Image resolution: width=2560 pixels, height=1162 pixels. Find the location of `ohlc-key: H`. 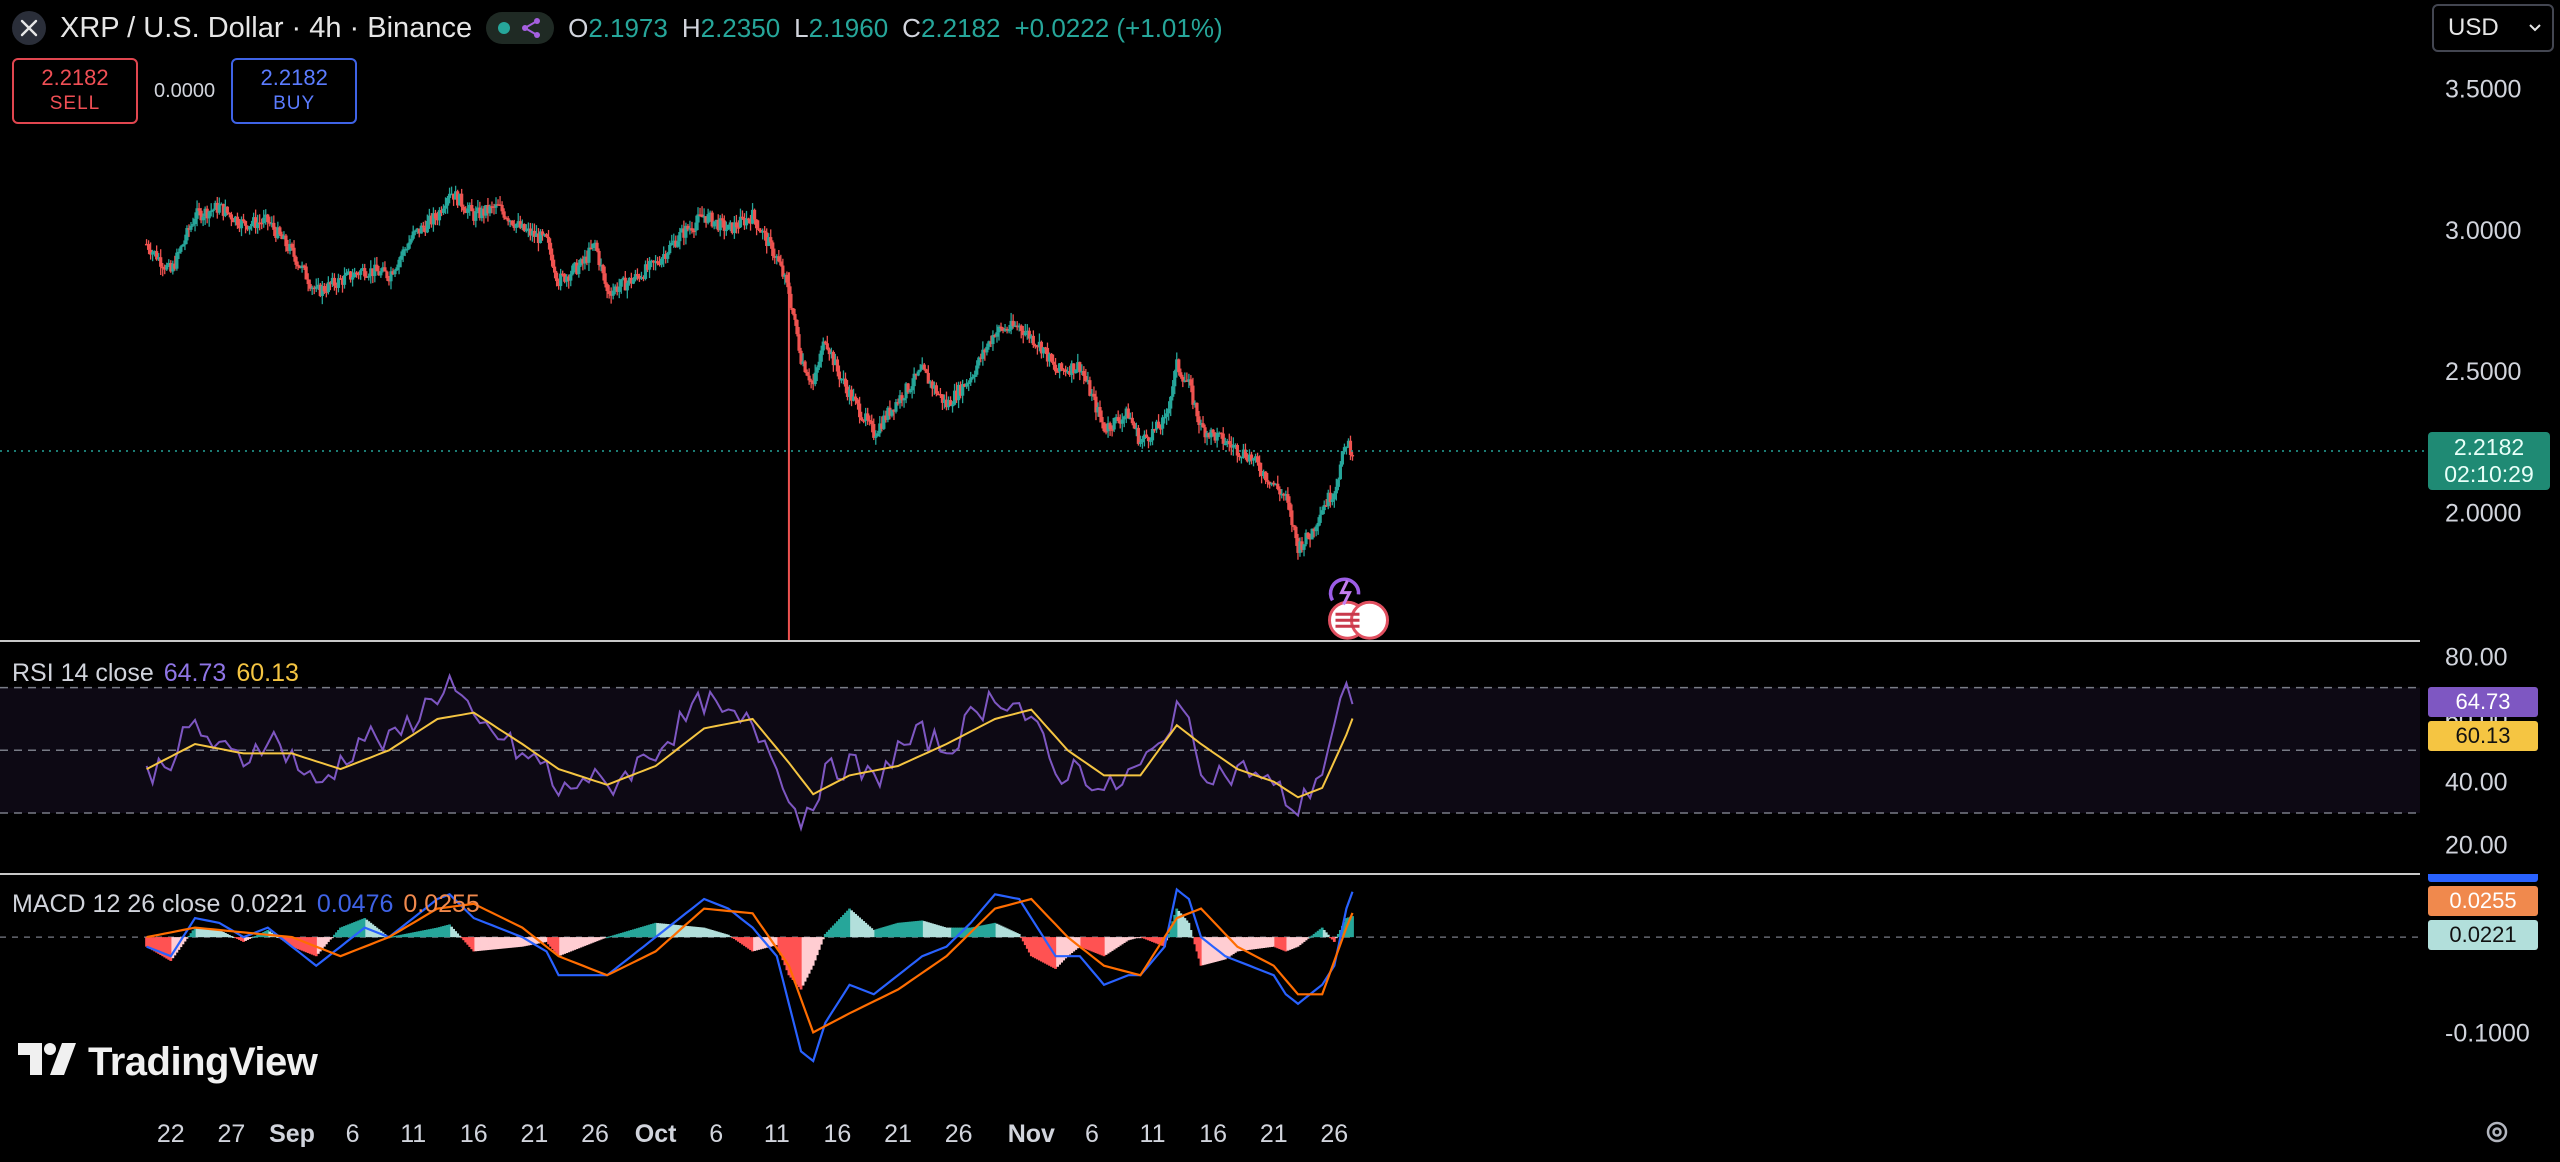

ohlc-key: H is located at coordinates (691, 27).